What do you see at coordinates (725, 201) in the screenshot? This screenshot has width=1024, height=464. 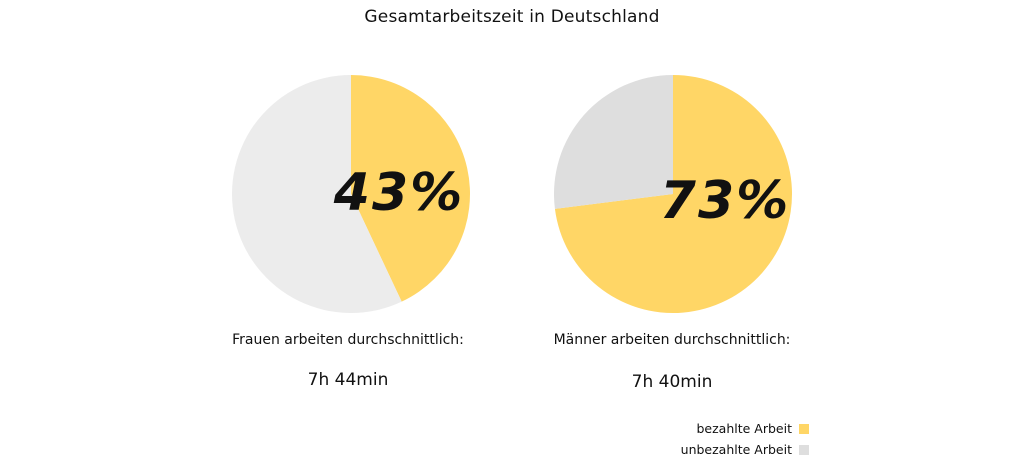 I see `percent-label: 73%` at bounding box center [725, 201].